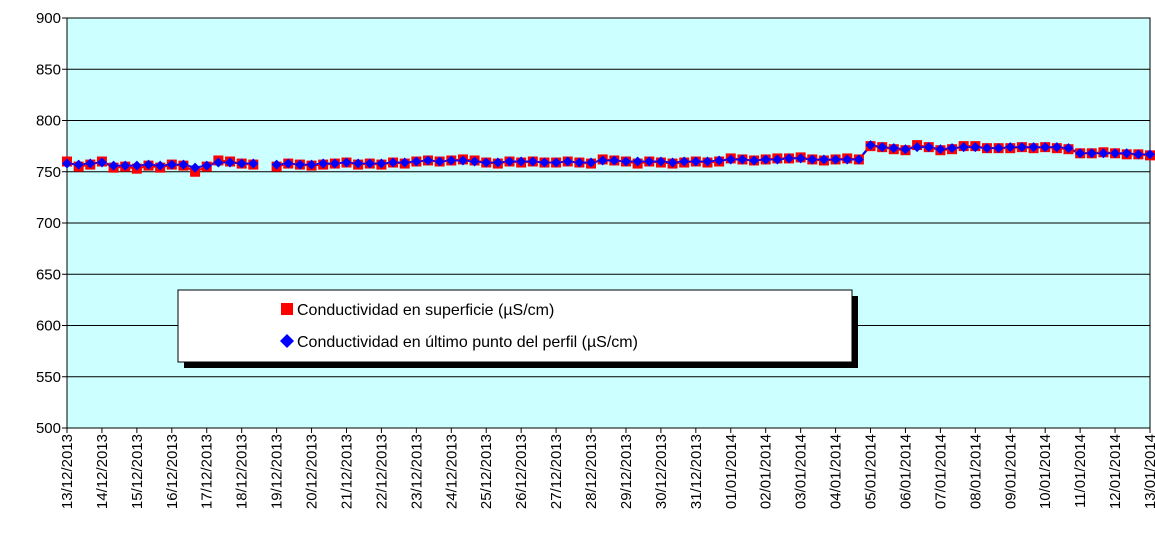 The width and height of the screenshot is (1155, 547). I want to click on x-tick-label: 28/12/2013, so click(591, 471).